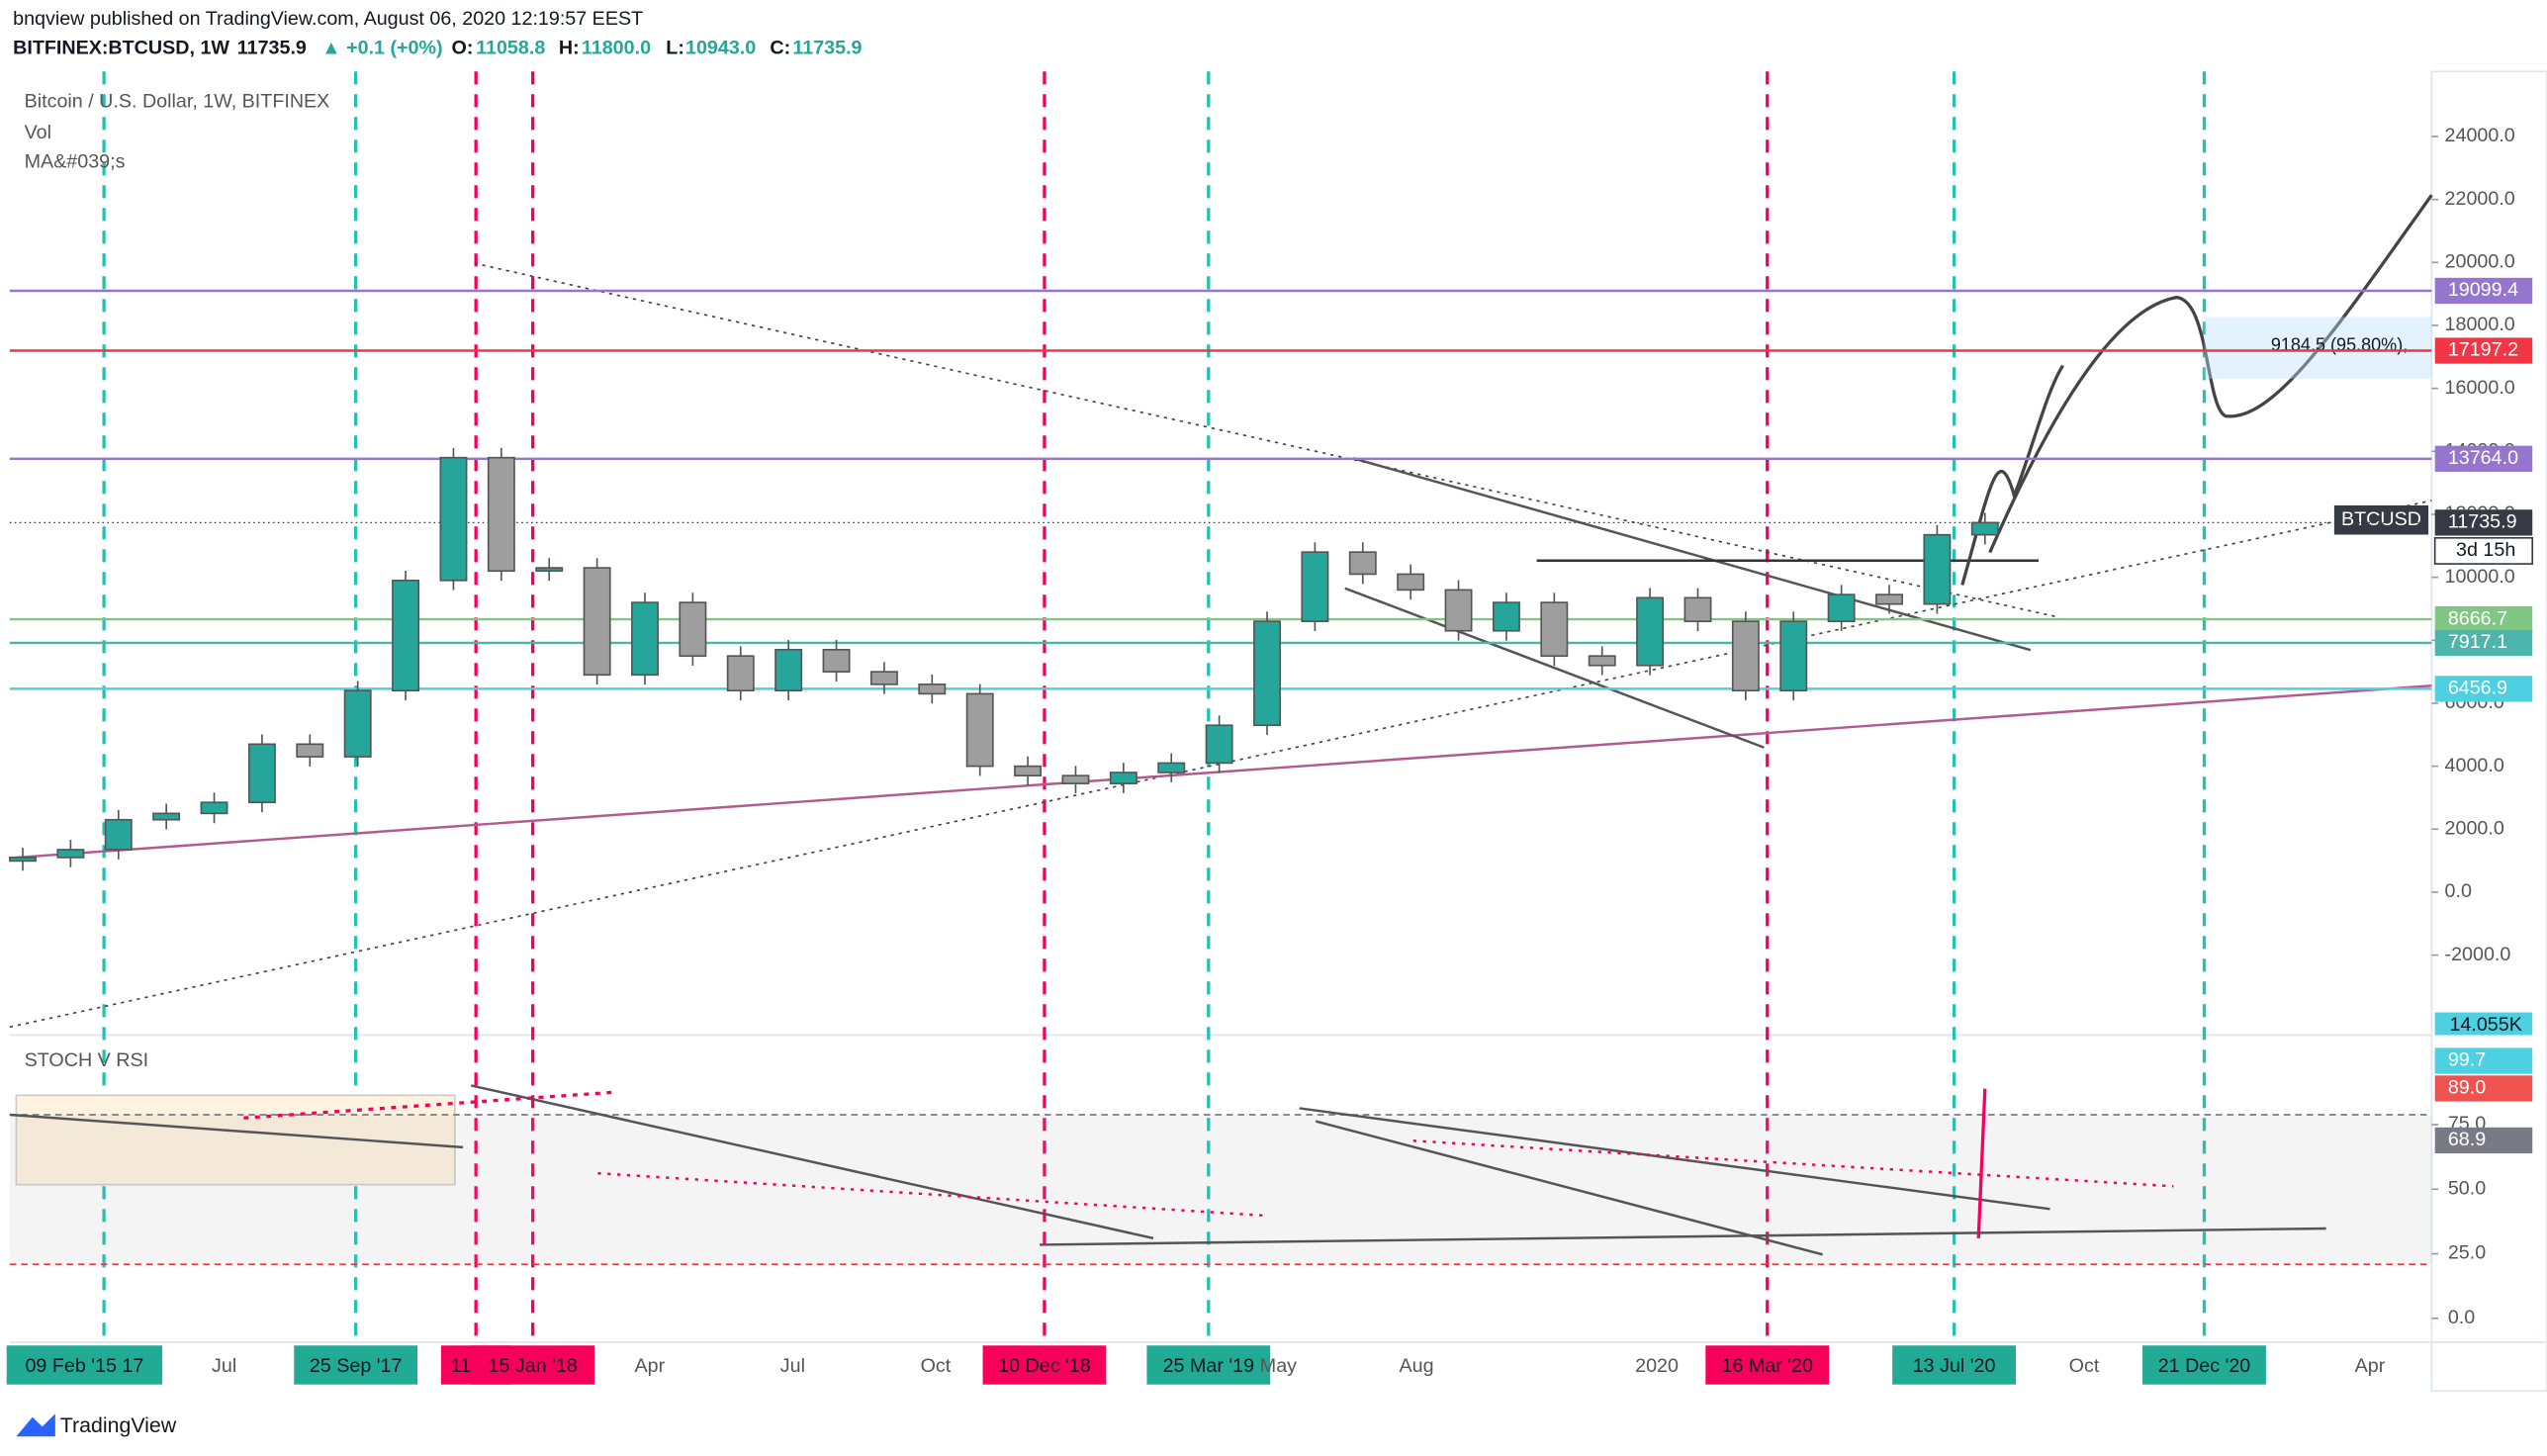 This screenshot has height=1456, width=2547. I want to click on change: ▲ +0.1 (+0%), so click(381, 47).